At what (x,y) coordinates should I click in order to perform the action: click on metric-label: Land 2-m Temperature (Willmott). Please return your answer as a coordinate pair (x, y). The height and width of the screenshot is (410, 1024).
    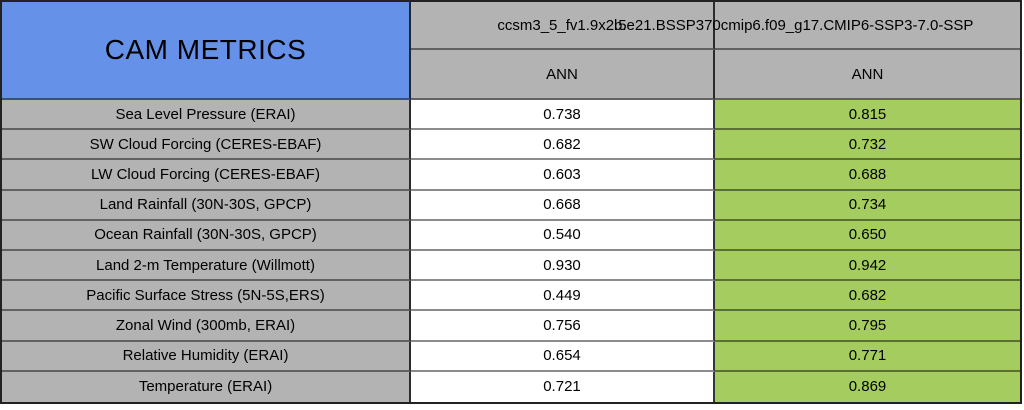
    Looking at the image, I should click on (205, 265).